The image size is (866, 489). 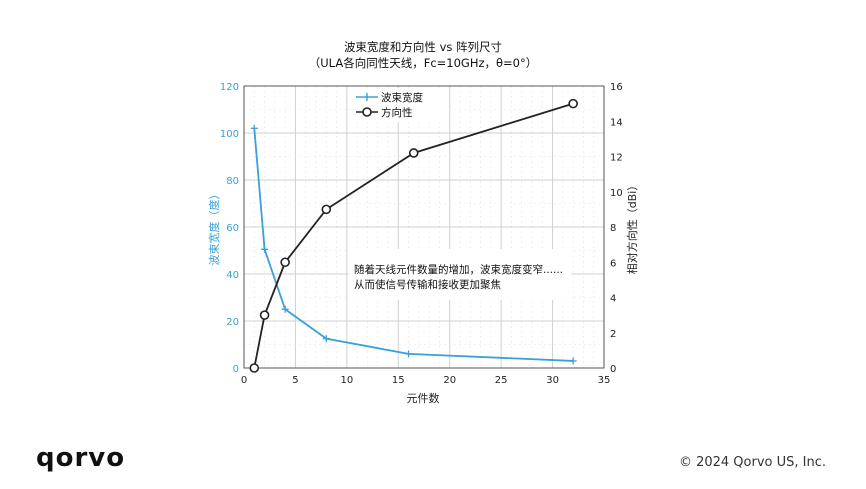 I want to click on legend-directivity-label: 方向性, so click(x=397, y=112).